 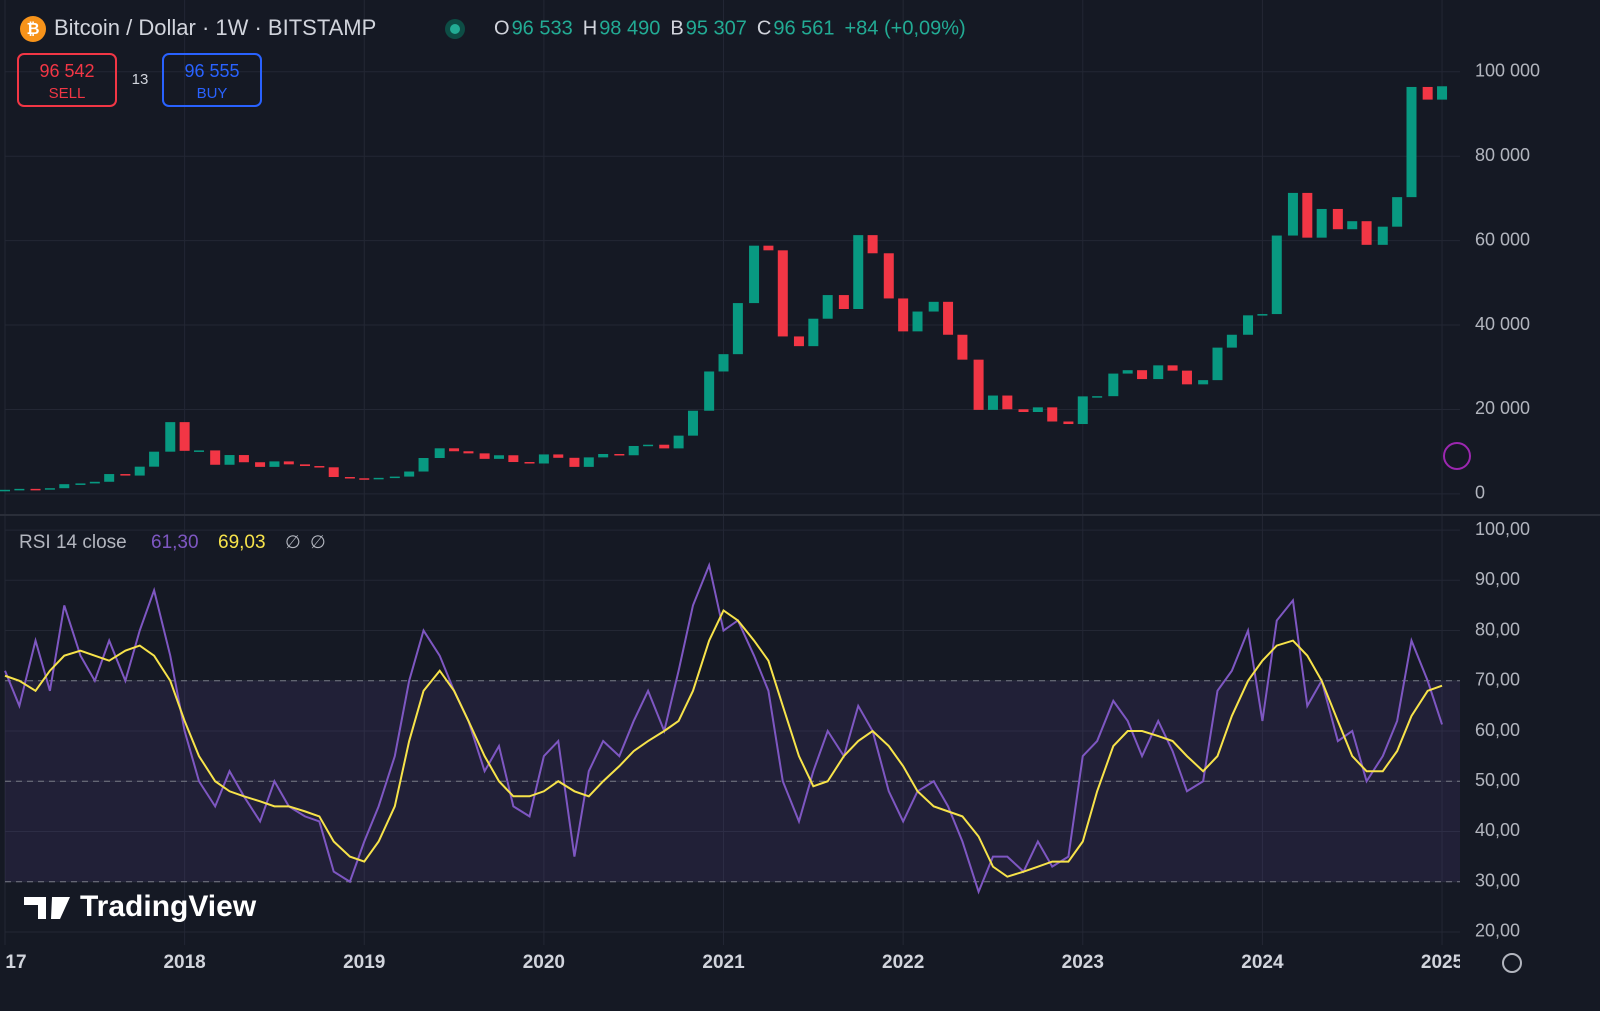 What do you see at coordinates (544, 962) in the screenshot?
I see `x-tick-label: 2020` at bounding box center [544, 962].